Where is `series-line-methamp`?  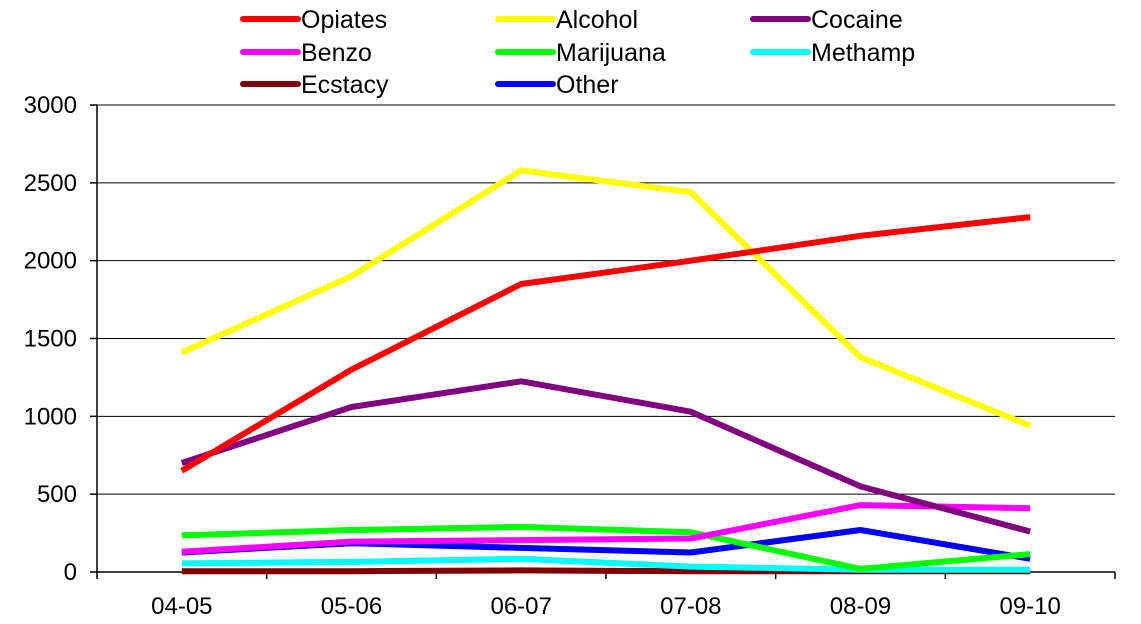
series-line-methamp is located at coordinates (606, 564).